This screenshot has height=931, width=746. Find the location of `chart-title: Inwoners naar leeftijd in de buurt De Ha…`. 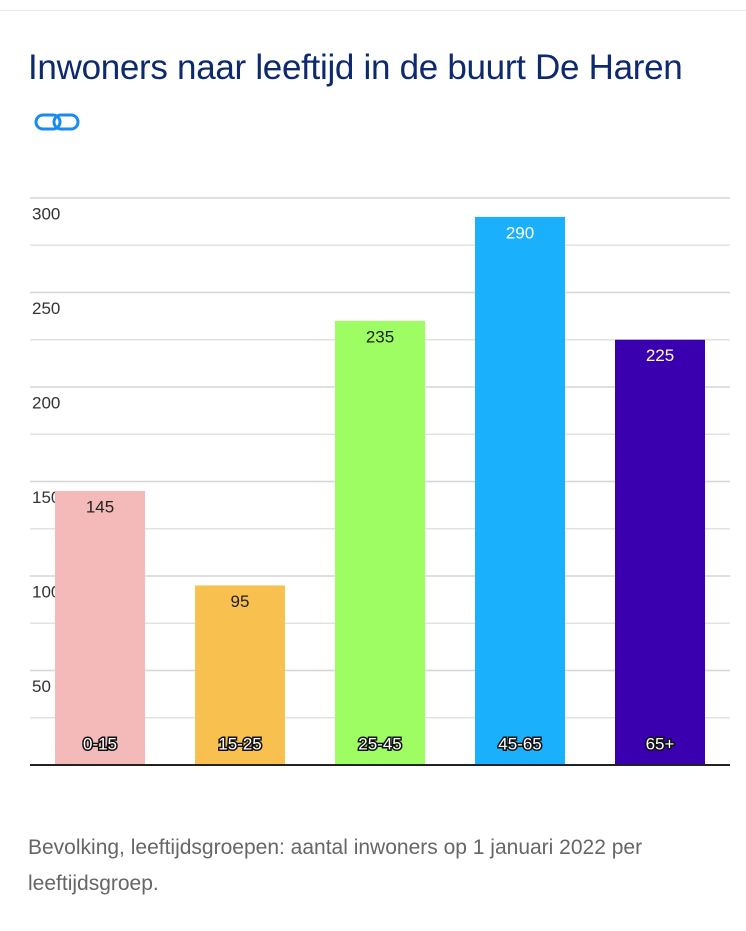

chart-title: Inwoners naar leeftijd in de buurt De Ha… is located at coordinates (355, 67).